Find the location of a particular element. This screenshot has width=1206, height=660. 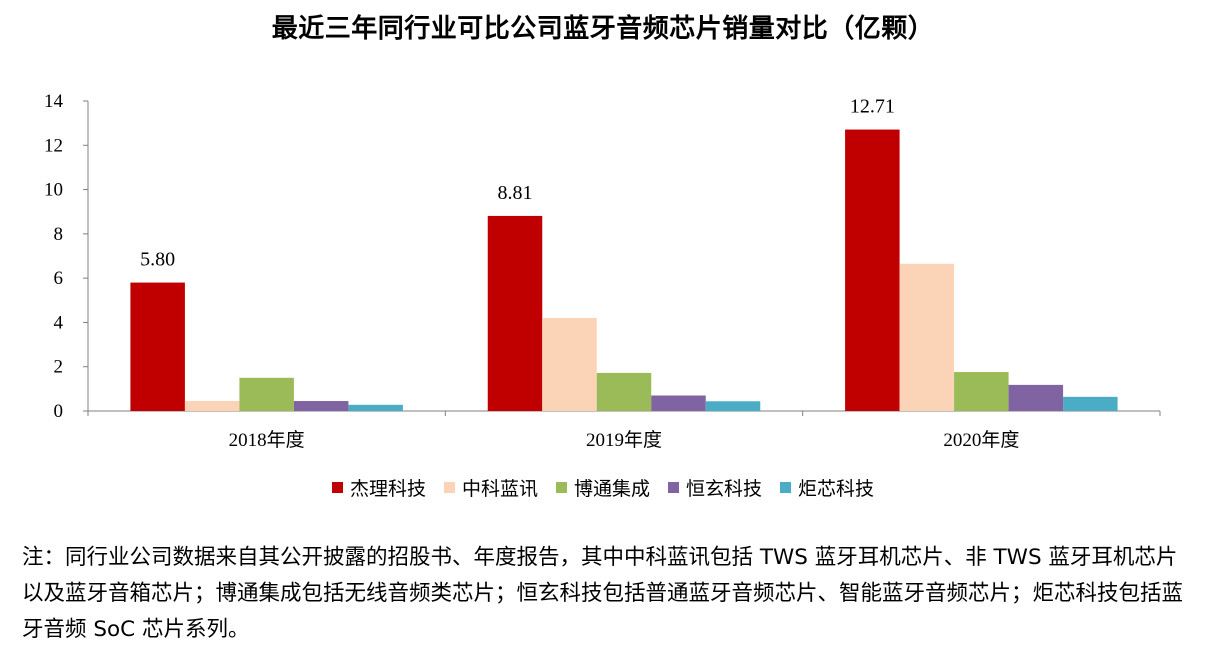

legend-item: 杰理科技 is located at coordinates (378, 487).